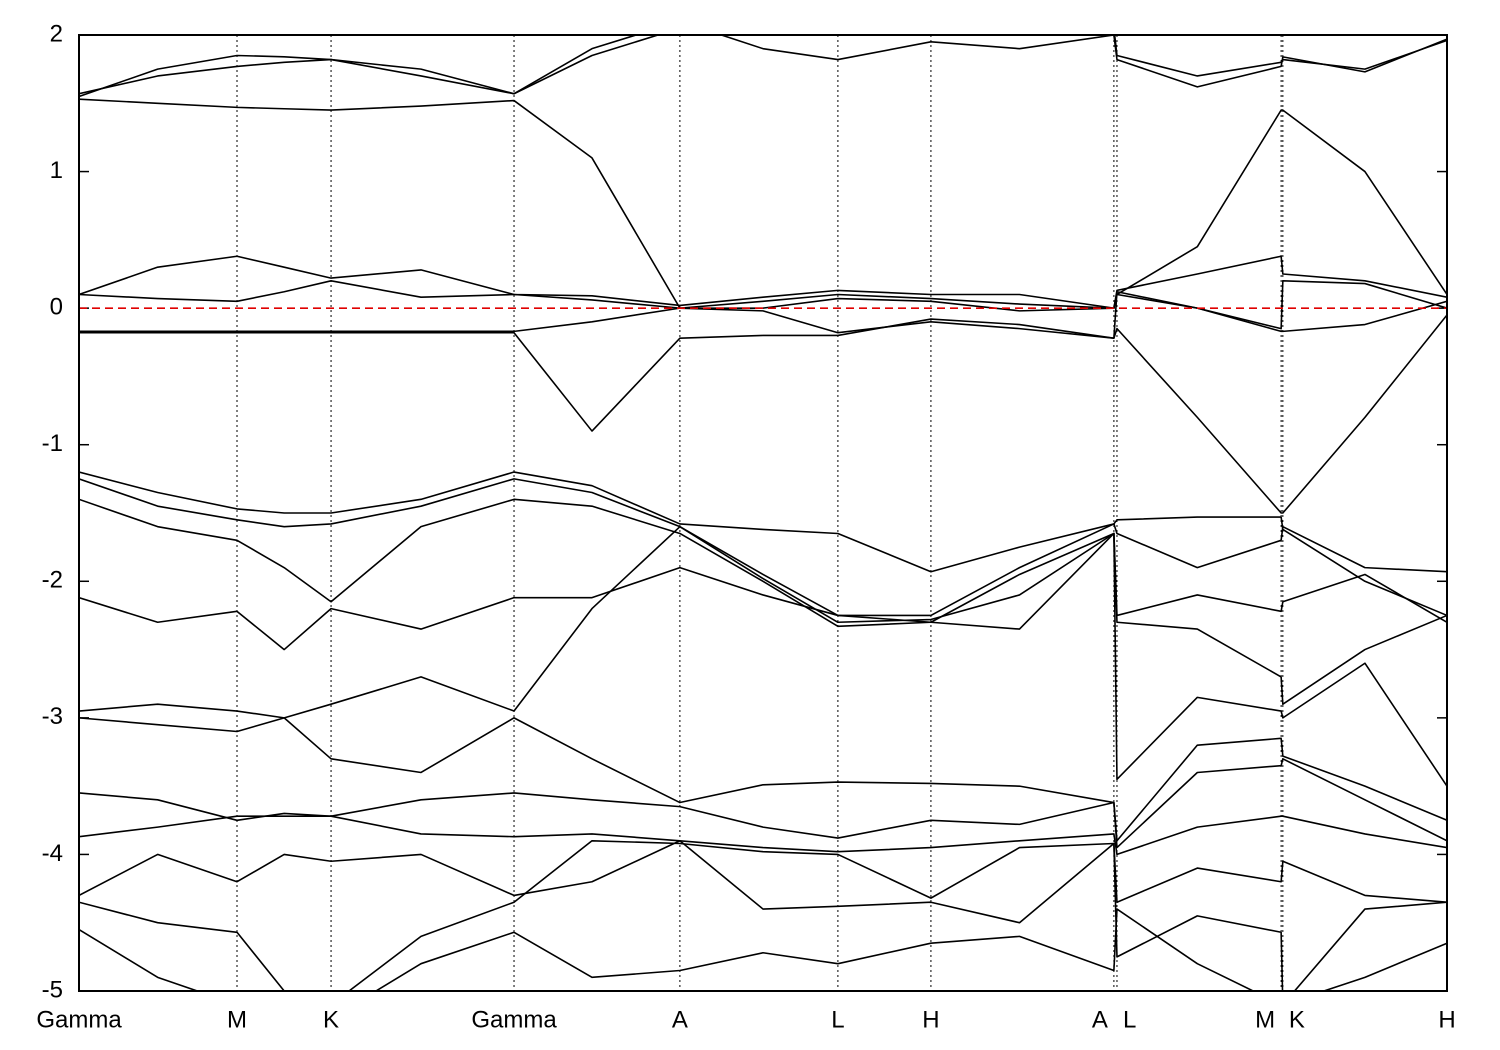 The width and height of the screenshot is (1500, 1050). What do you see at coordinates (52, 580) in the screenshot?
I see `y-tick-label: -2` at bounding box center [52, 580].